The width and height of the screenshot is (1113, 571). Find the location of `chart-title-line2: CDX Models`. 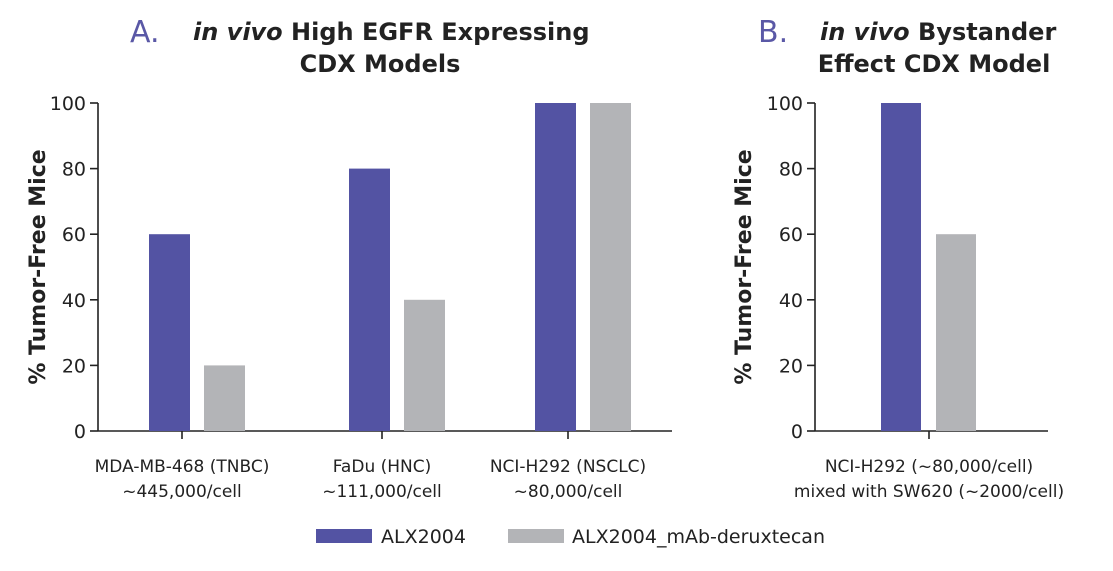

chart-title-line2: CDX Models is located at coordinates (380, 64).